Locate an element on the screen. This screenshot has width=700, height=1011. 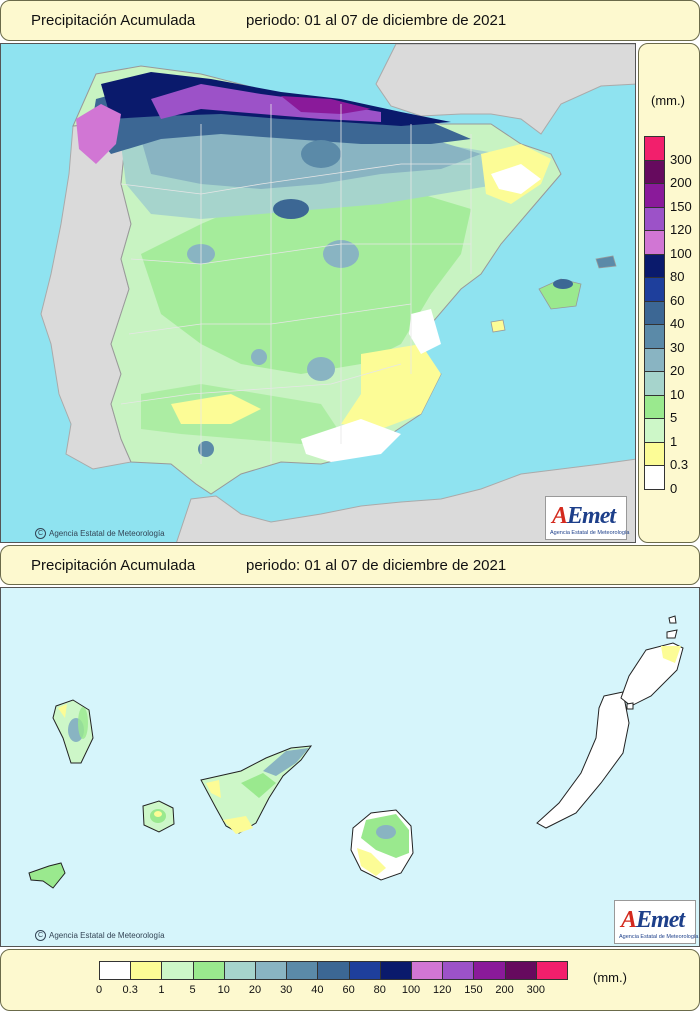
legend-label-0.3: 0.3 is located at coordinates (130, 990).